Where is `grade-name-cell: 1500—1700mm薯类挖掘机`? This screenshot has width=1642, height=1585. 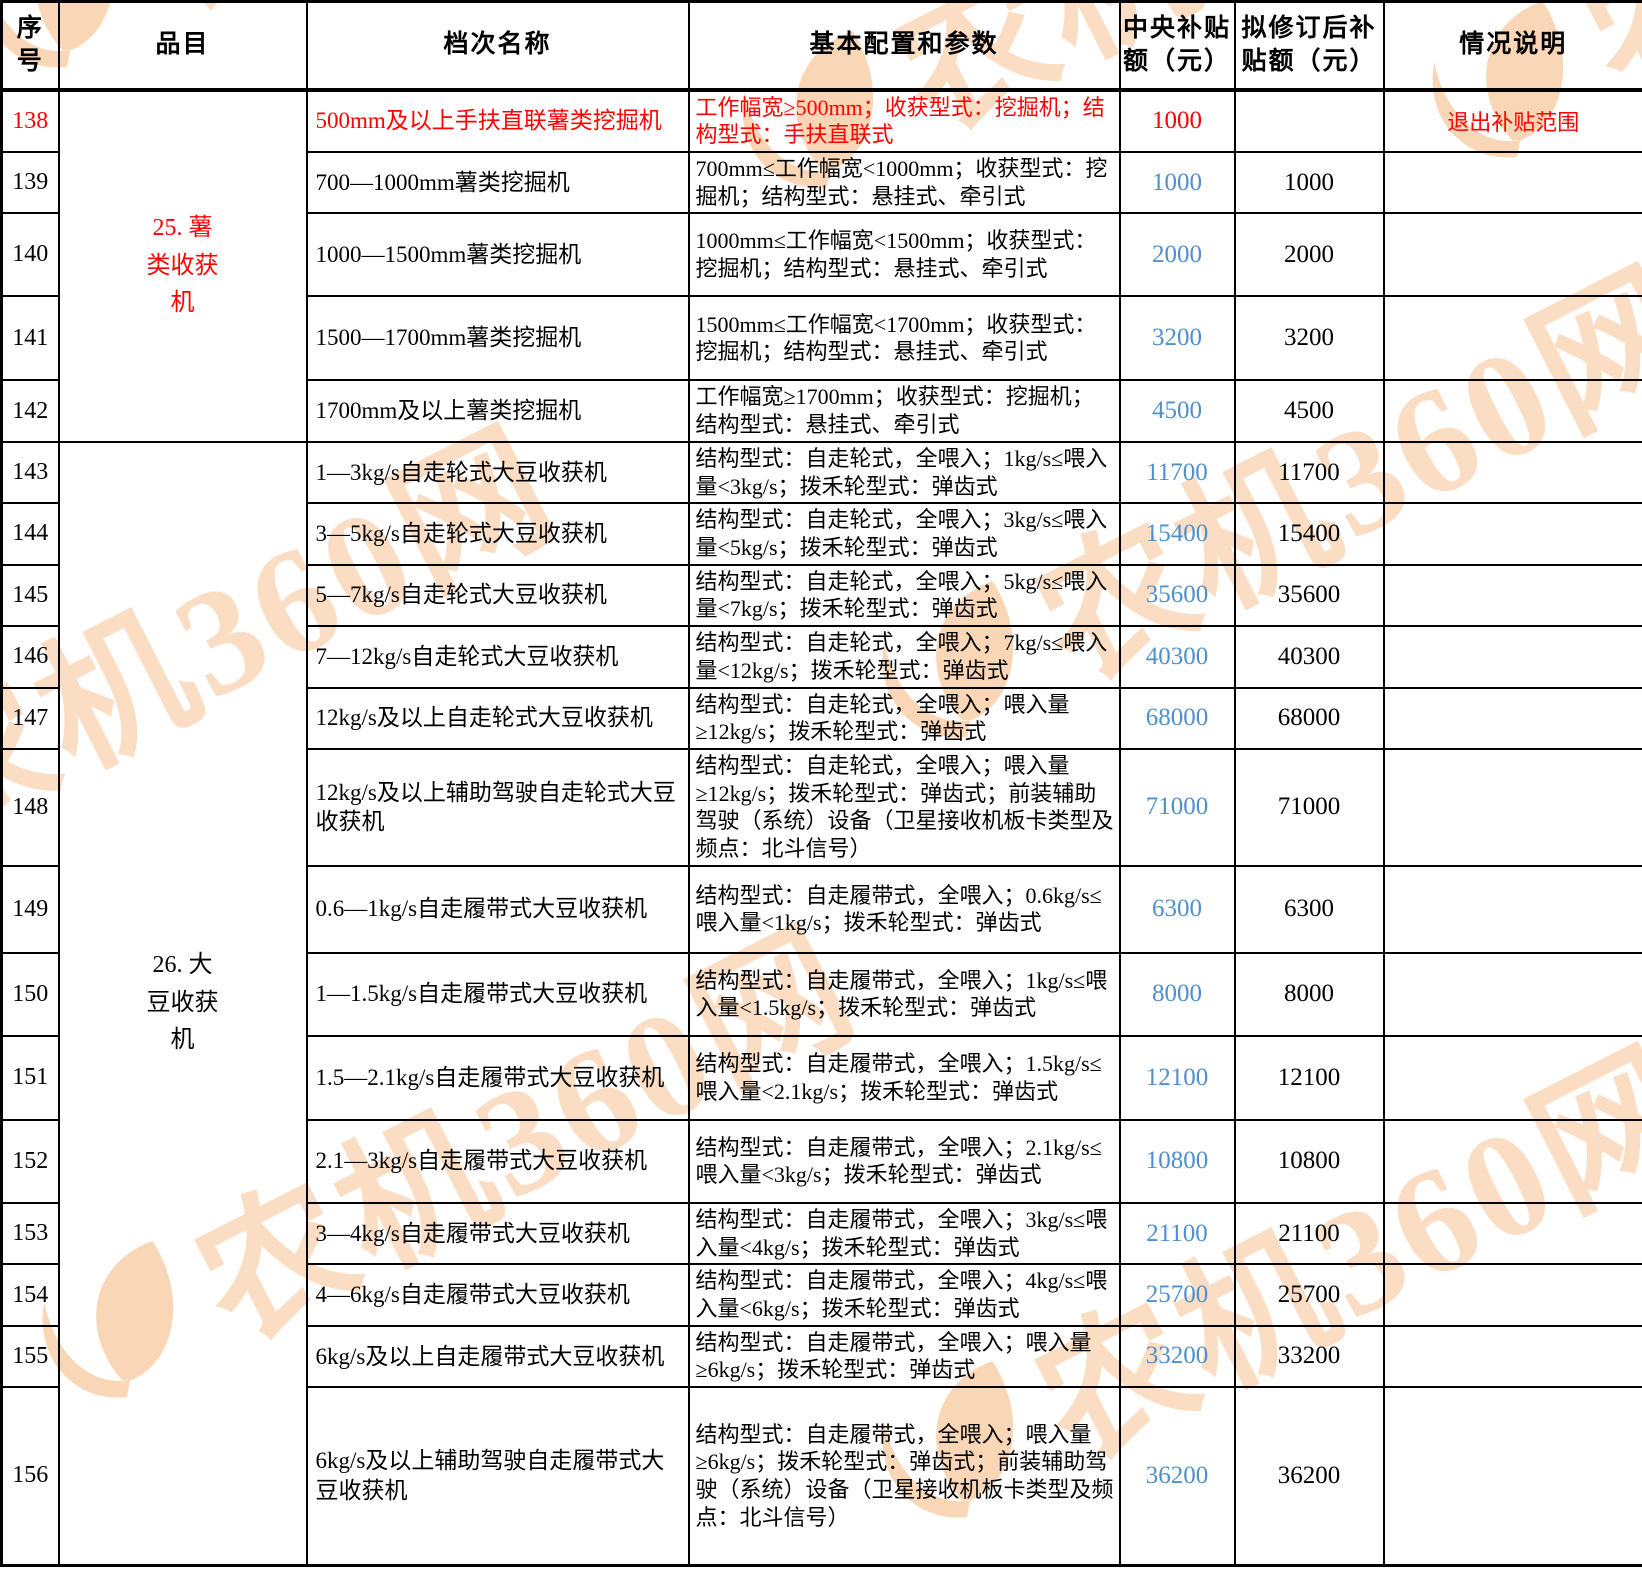
grade-name-cell: 1500—1700mm薯类挖掘机 is located at coordinates (498, 338).